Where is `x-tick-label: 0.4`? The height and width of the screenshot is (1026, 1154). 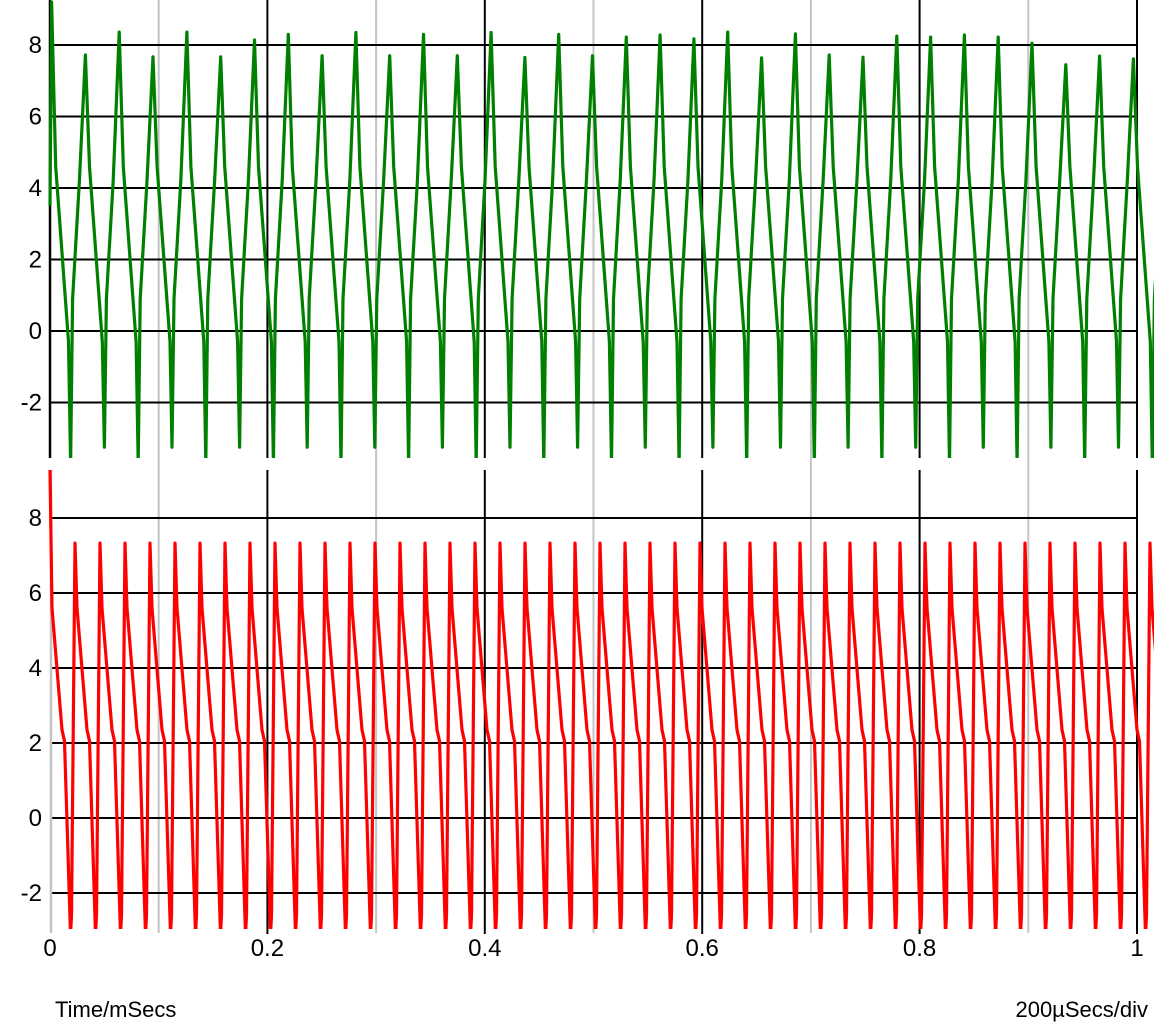
x-tick-label: 0.4 is located at coordinates (484, 948).